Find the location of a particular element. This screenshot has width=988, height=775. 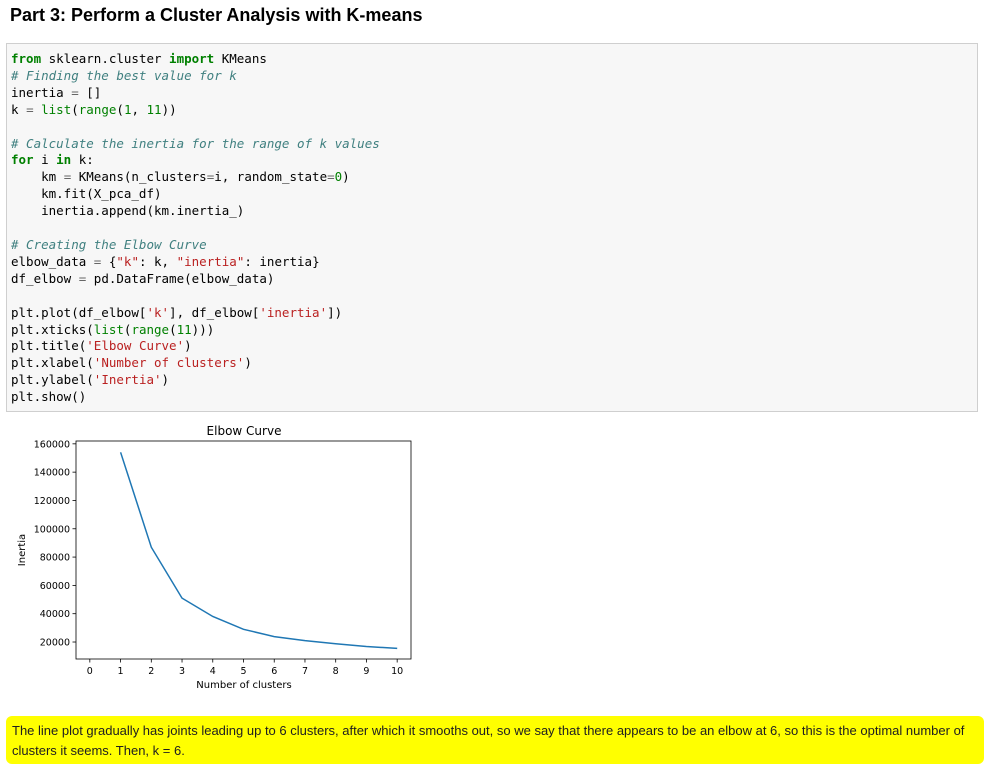

x-tick-label: 6 is located at coordinates (274, 671).